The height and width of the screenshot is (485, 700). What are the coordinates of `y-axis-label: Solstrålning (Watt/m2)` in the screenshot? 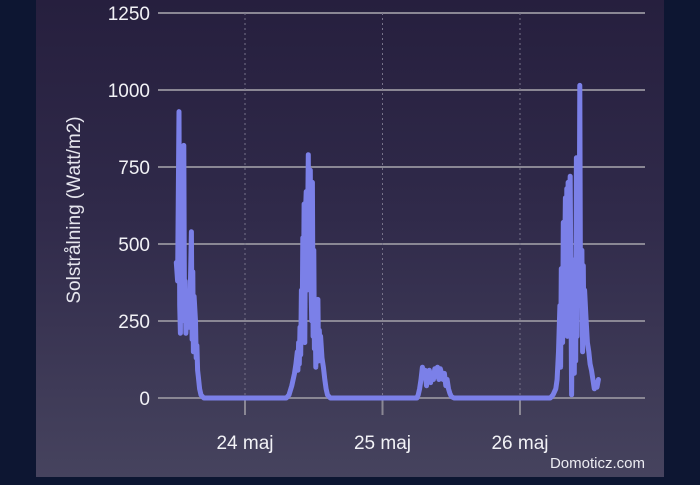 It's located at (74, 209).